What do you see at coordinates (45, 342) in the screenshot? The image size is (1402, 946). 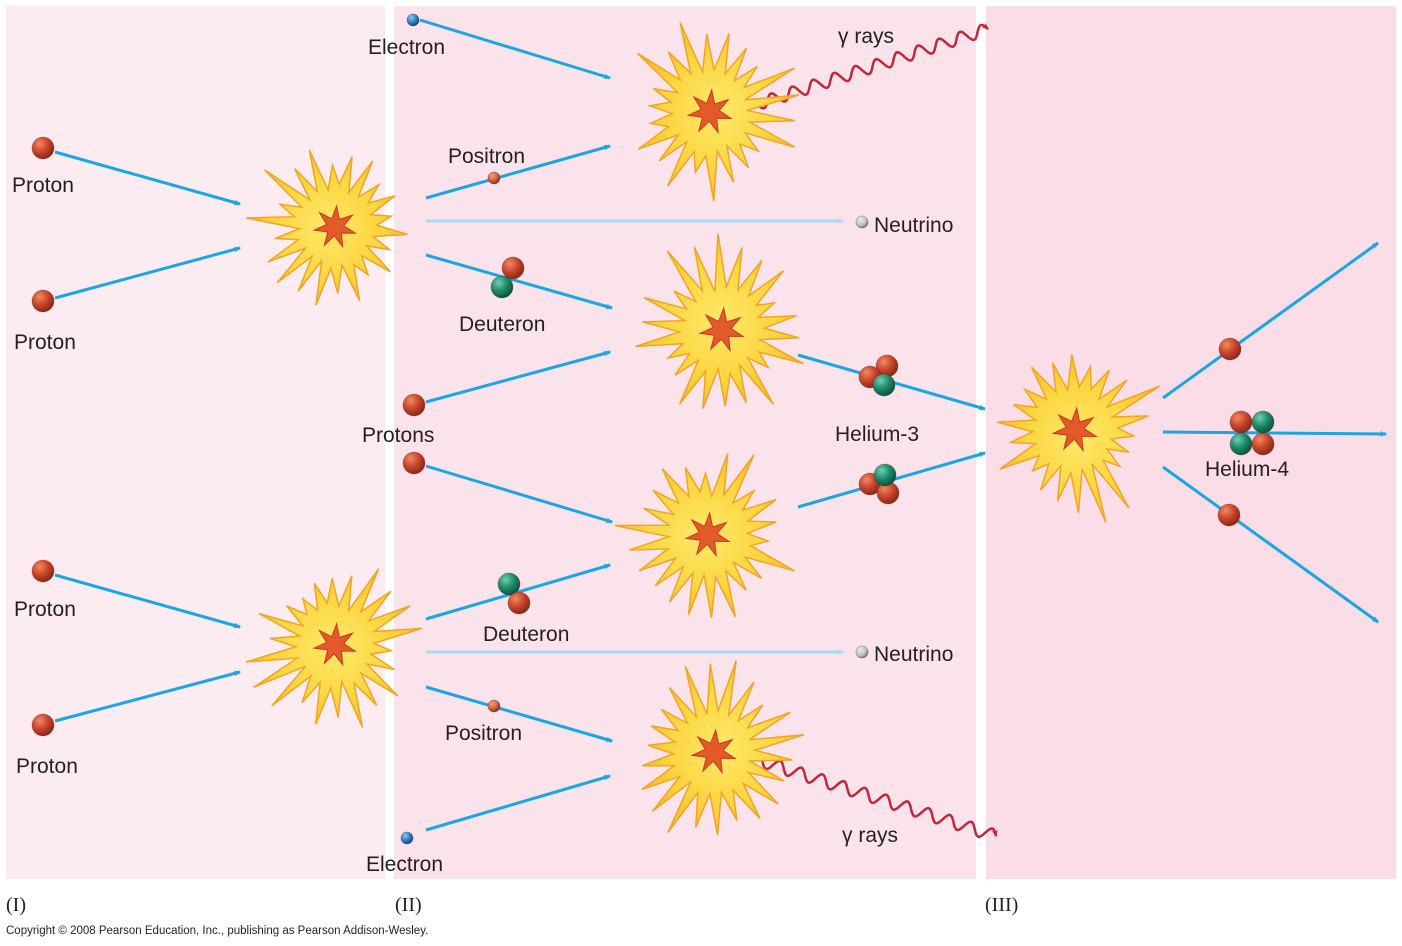 I see `label-proton-2: Proton` at bounding box center [45, 342].